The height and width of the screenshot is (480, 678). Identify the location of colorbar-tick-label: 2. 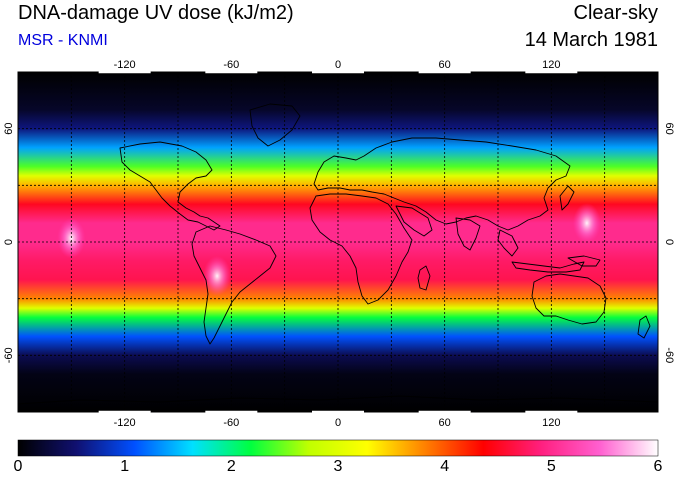
(231, 466).